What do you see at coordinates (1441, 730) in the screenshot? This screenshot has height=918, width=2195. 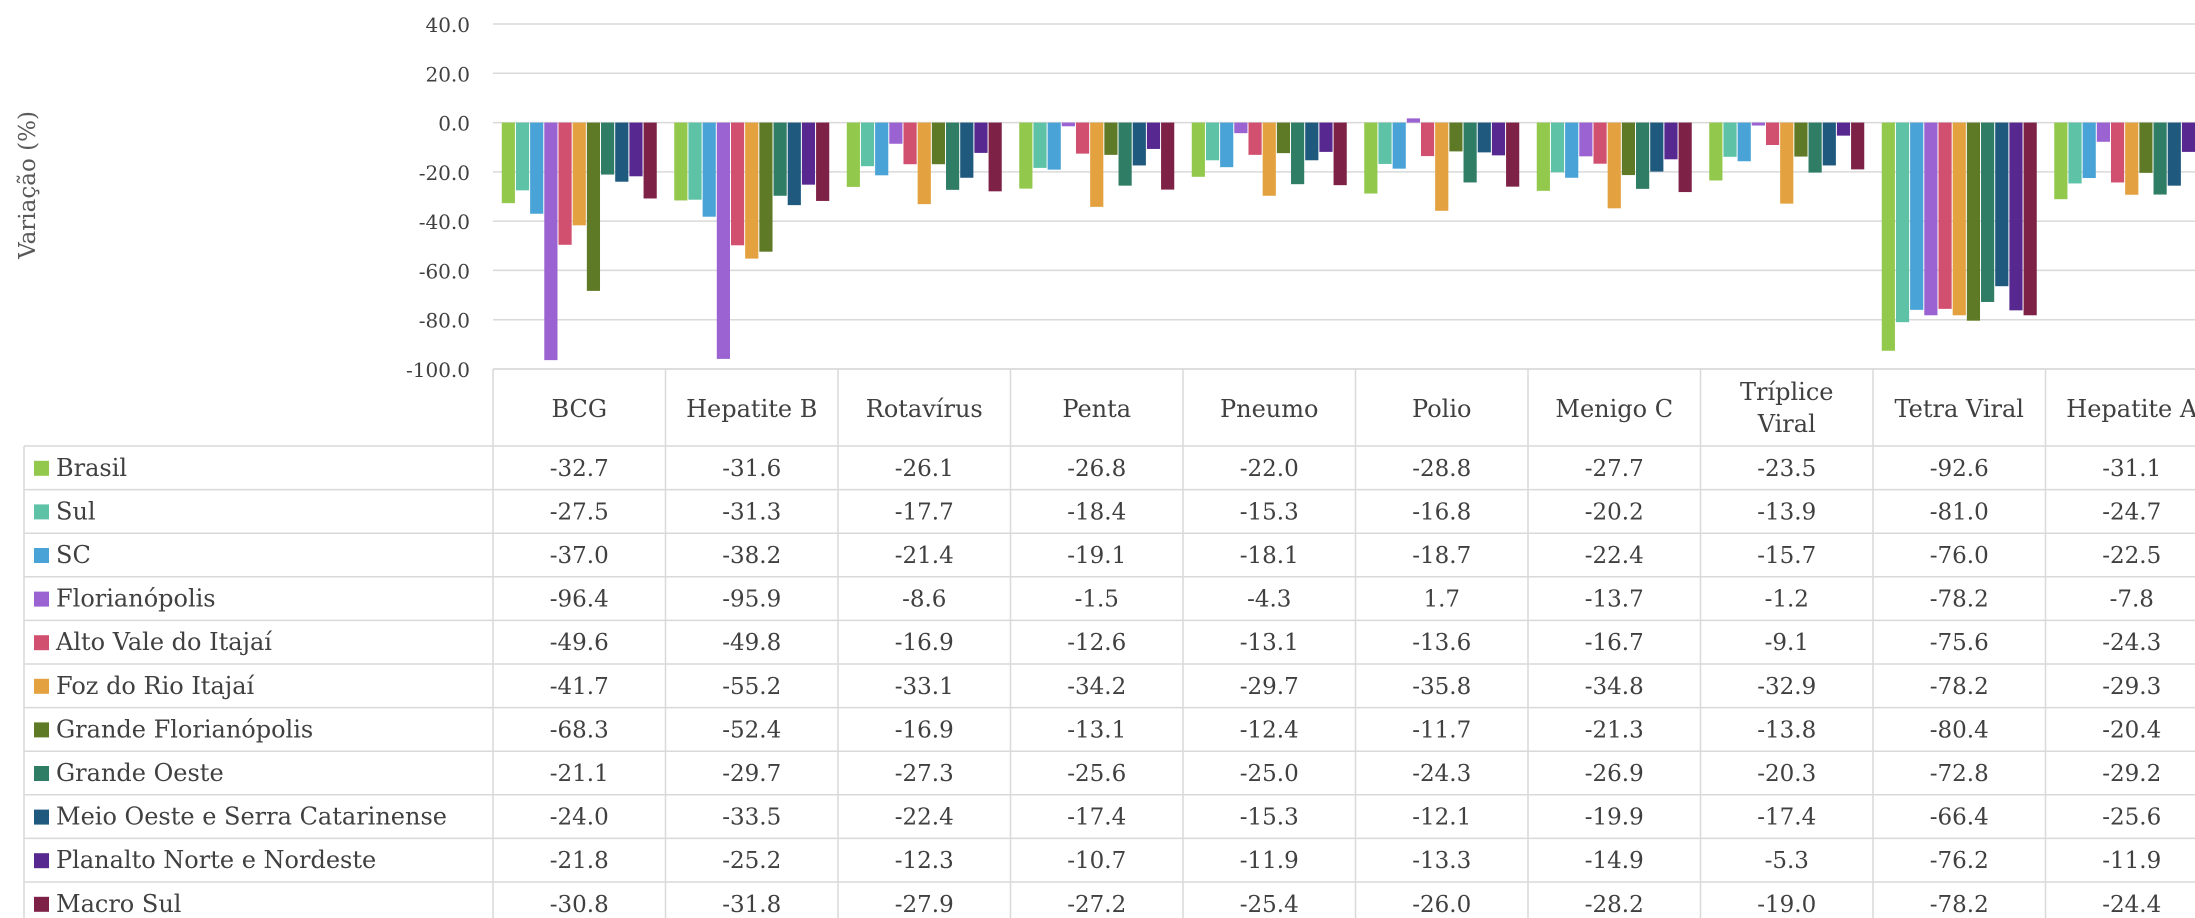 I see `data-label: -11.7` at bounding box center [1441, 730].